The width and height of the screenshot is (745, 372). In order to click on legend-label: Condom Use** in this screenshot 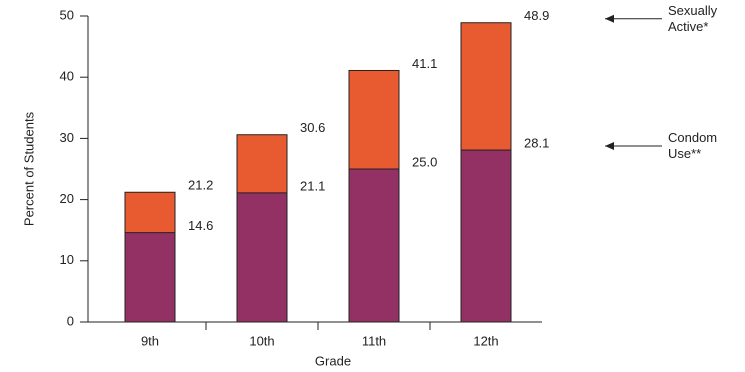, I will do `click(693, 146)`.